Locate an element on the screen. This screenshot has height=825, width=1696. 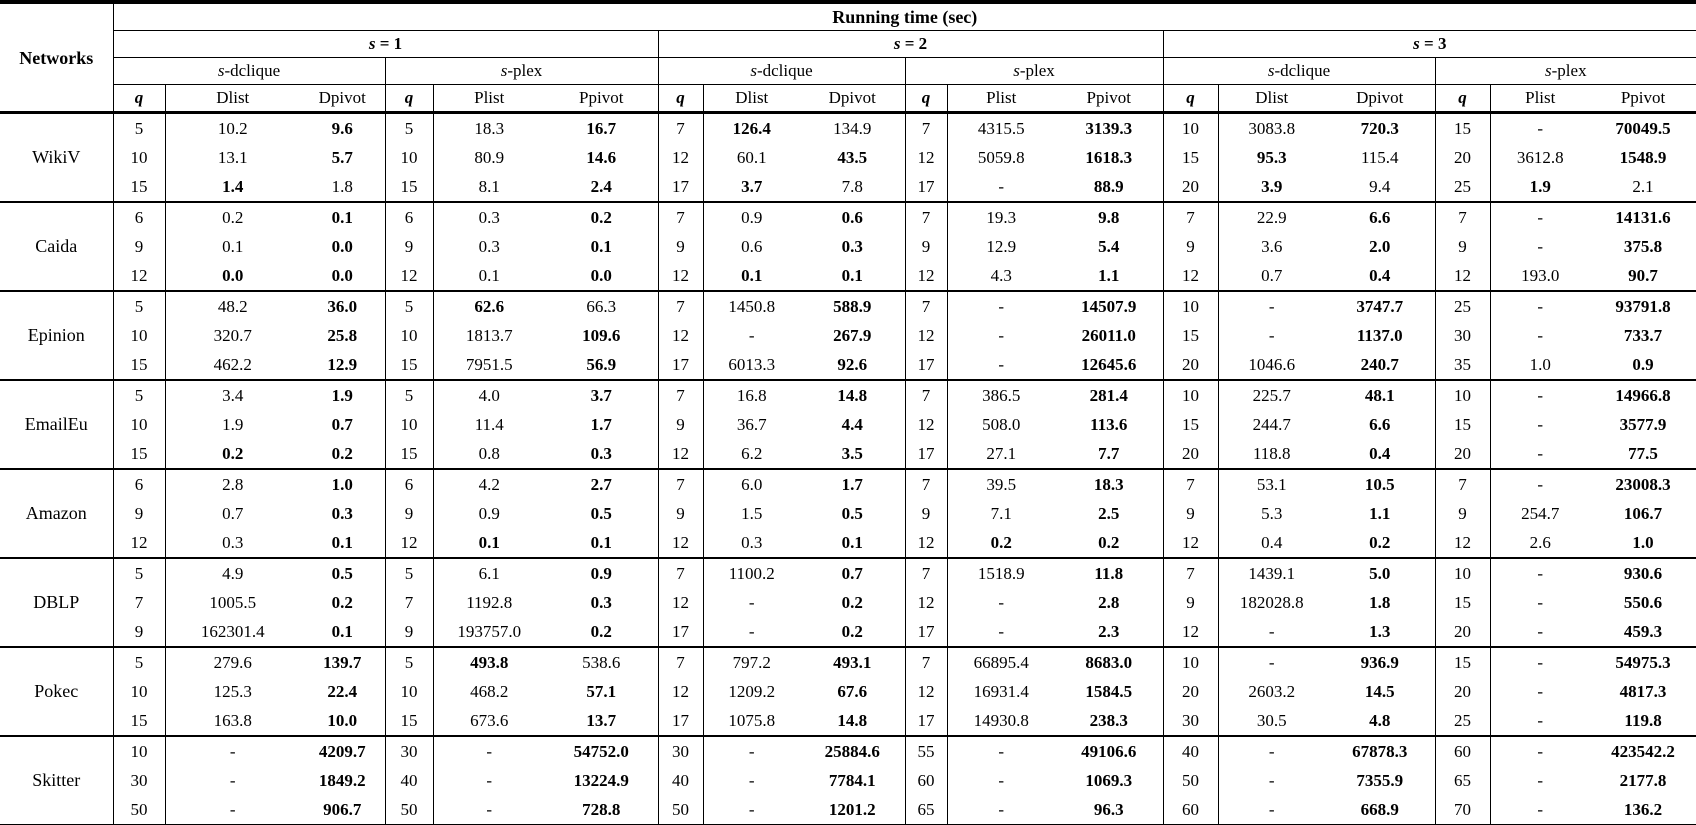
time-value-cell: 254.7 is located at coordinates (1539, 513).